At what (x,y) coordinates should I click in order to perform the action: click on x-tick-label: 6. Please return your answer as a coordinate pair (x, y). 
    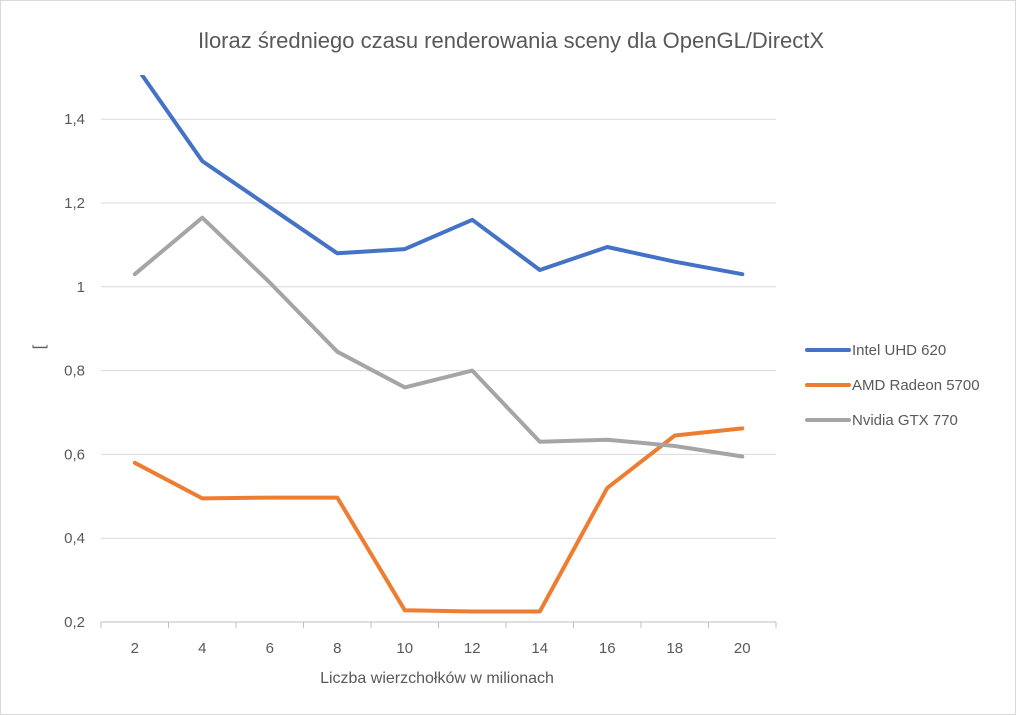
    Looking at the image, I should click on (270, 648).